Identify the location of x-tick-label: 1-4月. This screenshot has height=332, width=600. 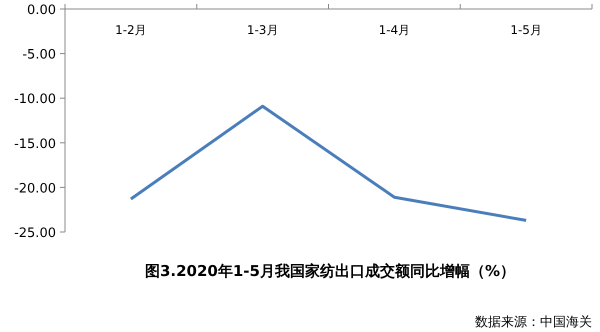
(394, 30).